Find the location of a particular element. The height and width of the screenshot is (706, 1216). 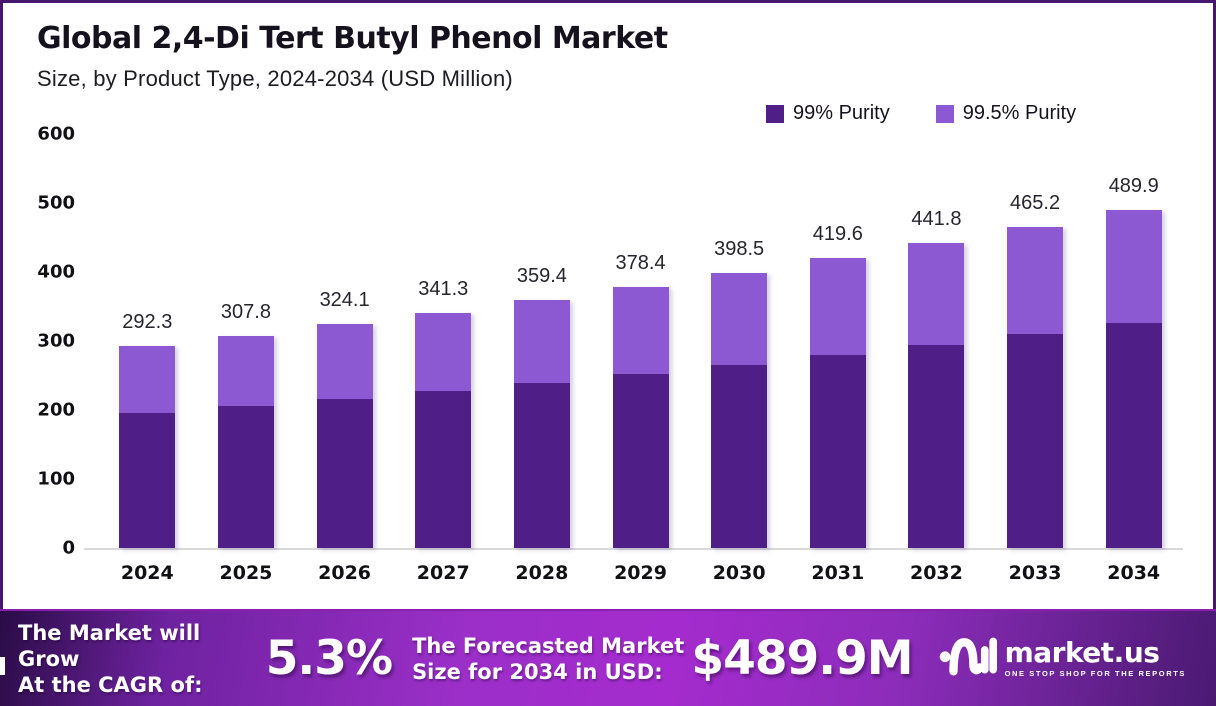

brand-logo: market.us ONE STOP SHOP FOR THE REPORTS is located at coordinates (1062, 658).